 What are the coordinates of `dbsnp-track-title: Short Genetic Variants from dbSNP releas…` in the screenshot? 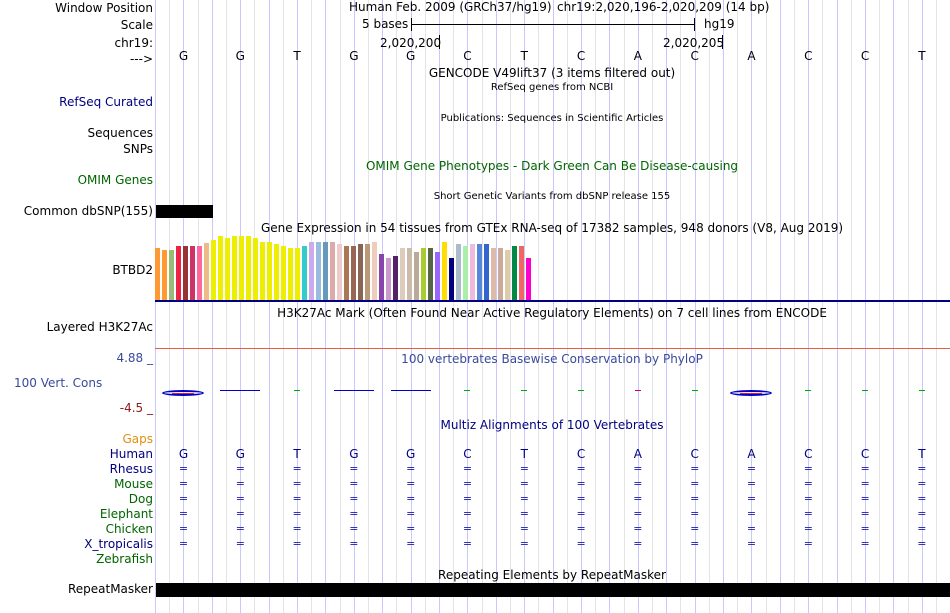 It's located at (552, 196).